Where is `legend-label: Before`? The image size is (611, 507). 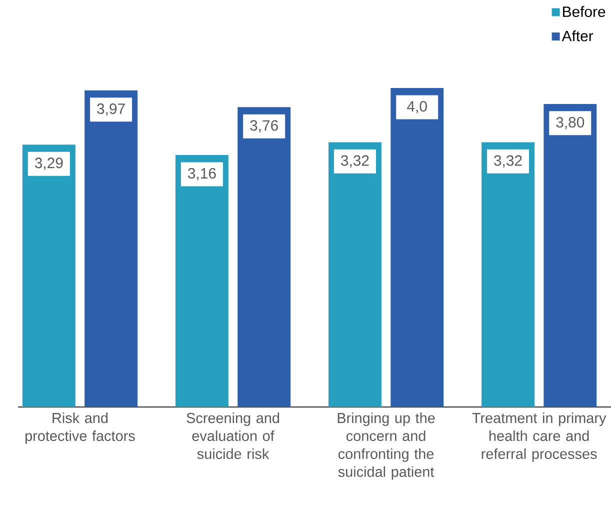 legend-label: Before is located at coordinates (584, 12).